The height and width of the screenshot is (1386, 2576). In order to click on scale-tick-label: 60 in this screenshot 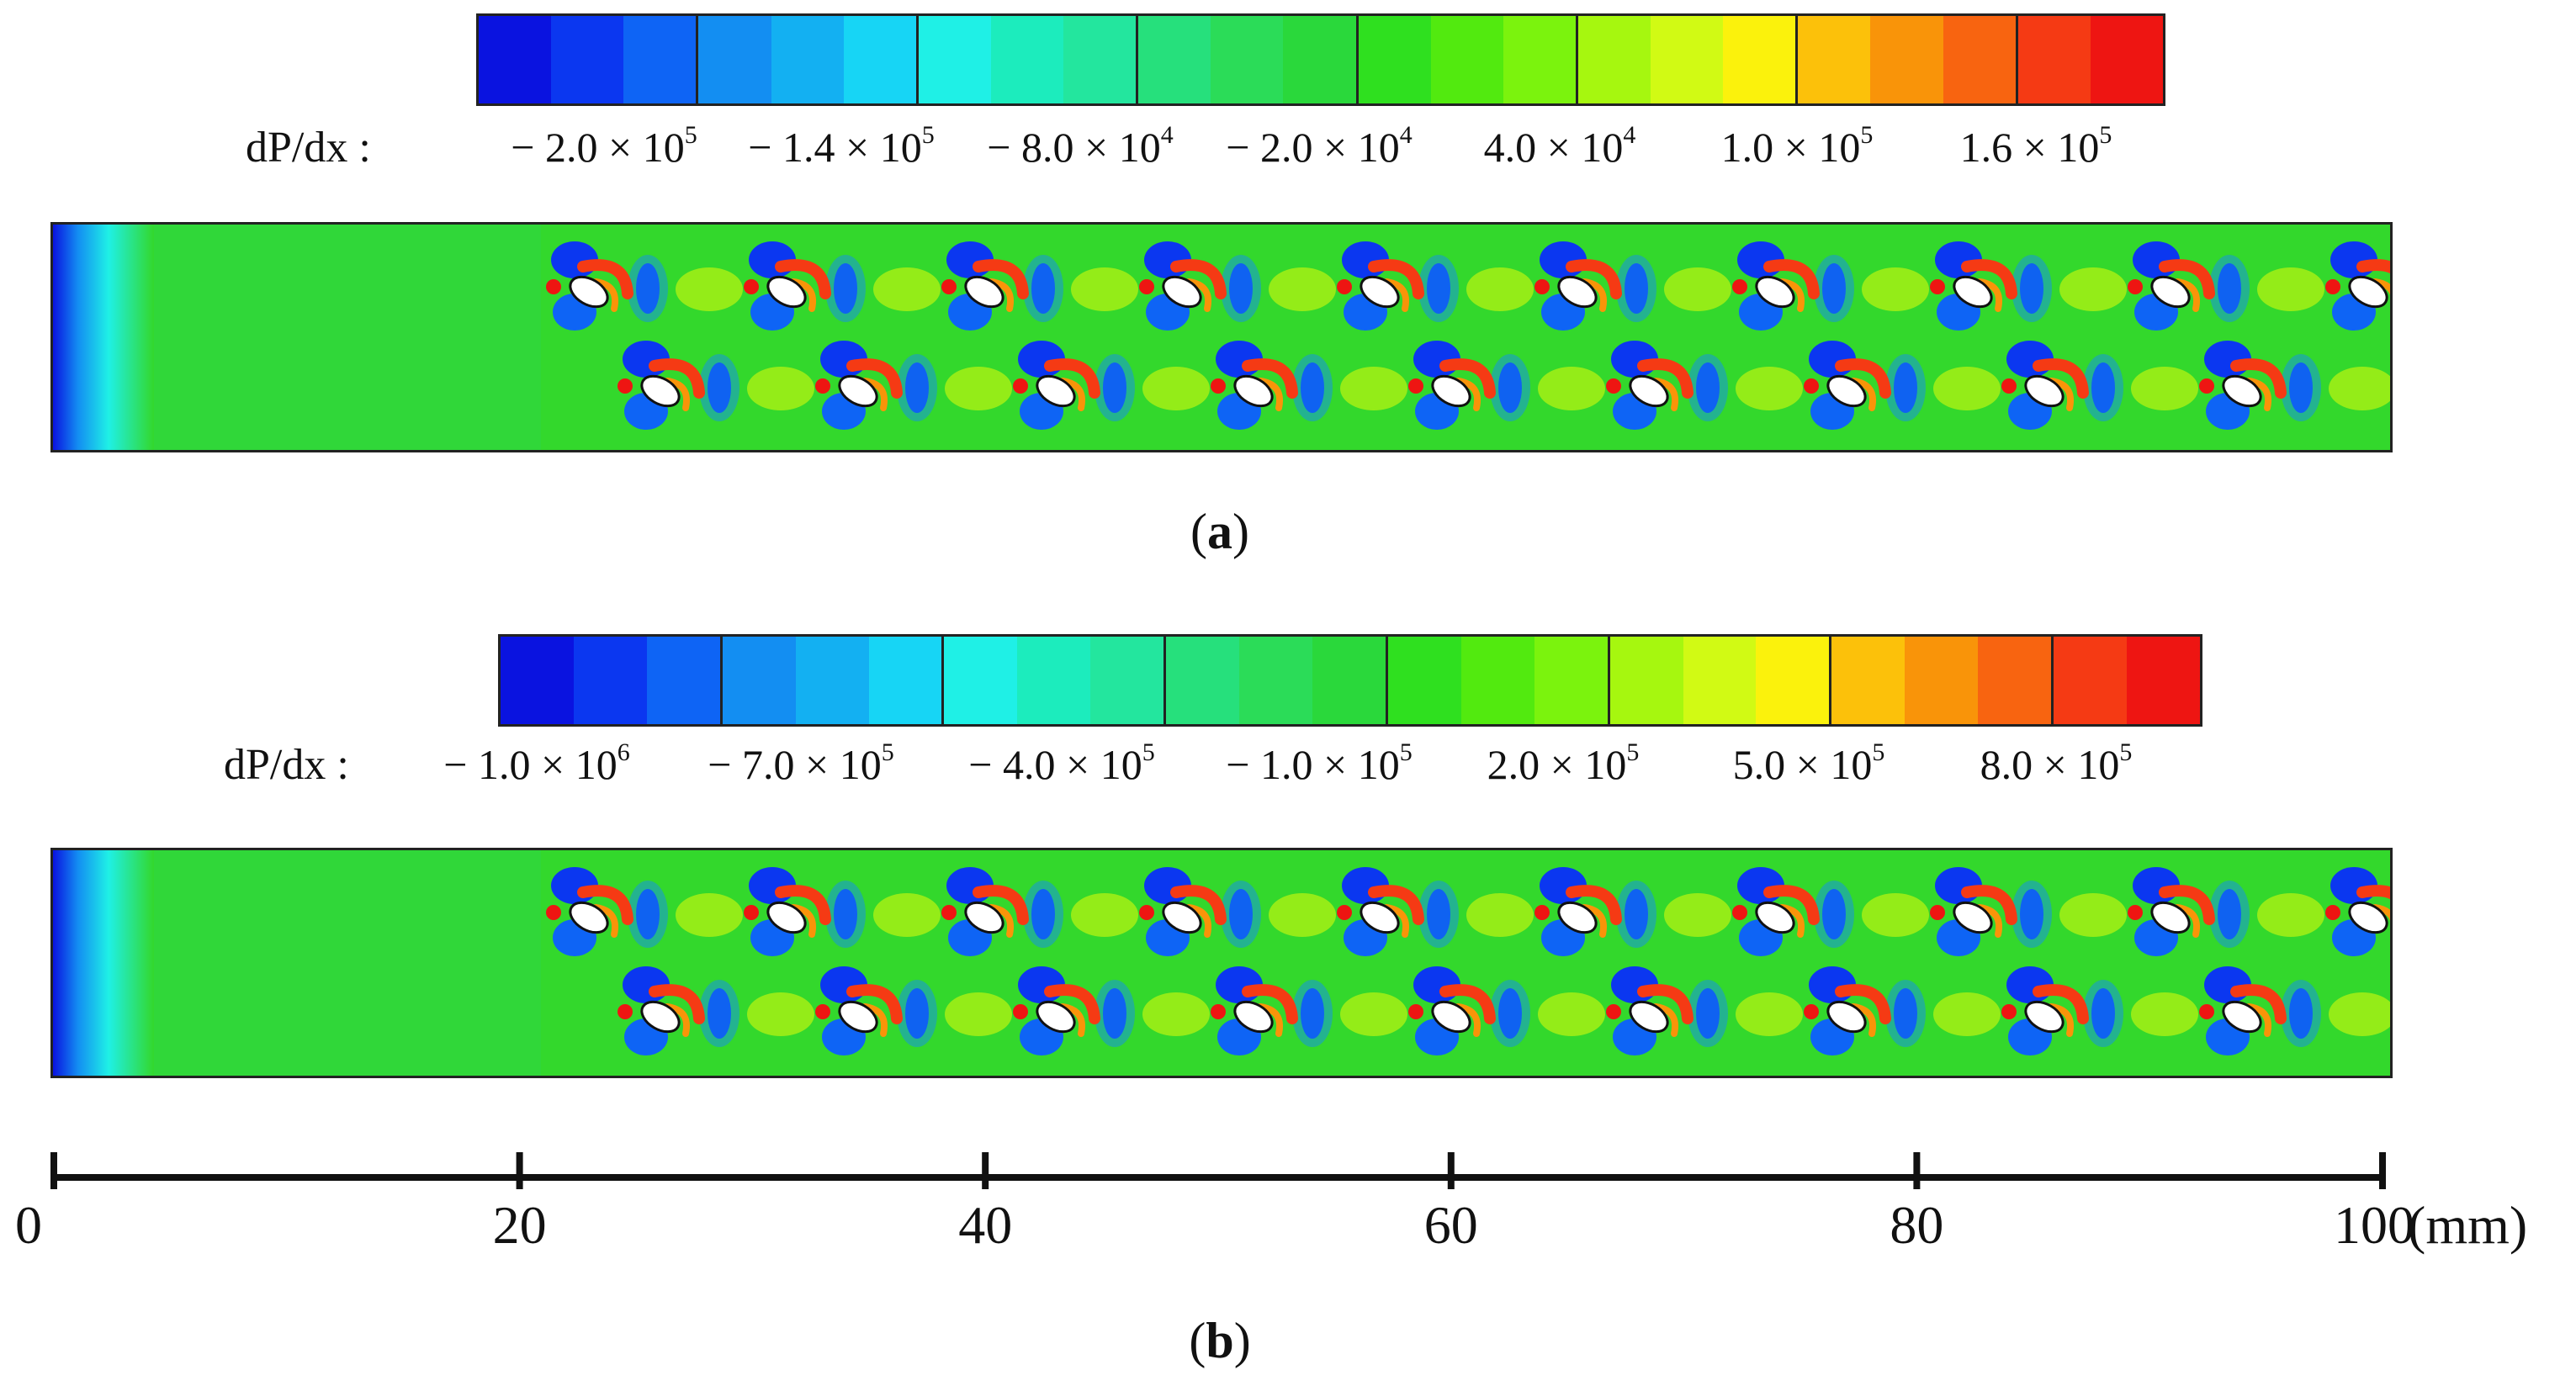, I will do `click(1450, 1225)`.